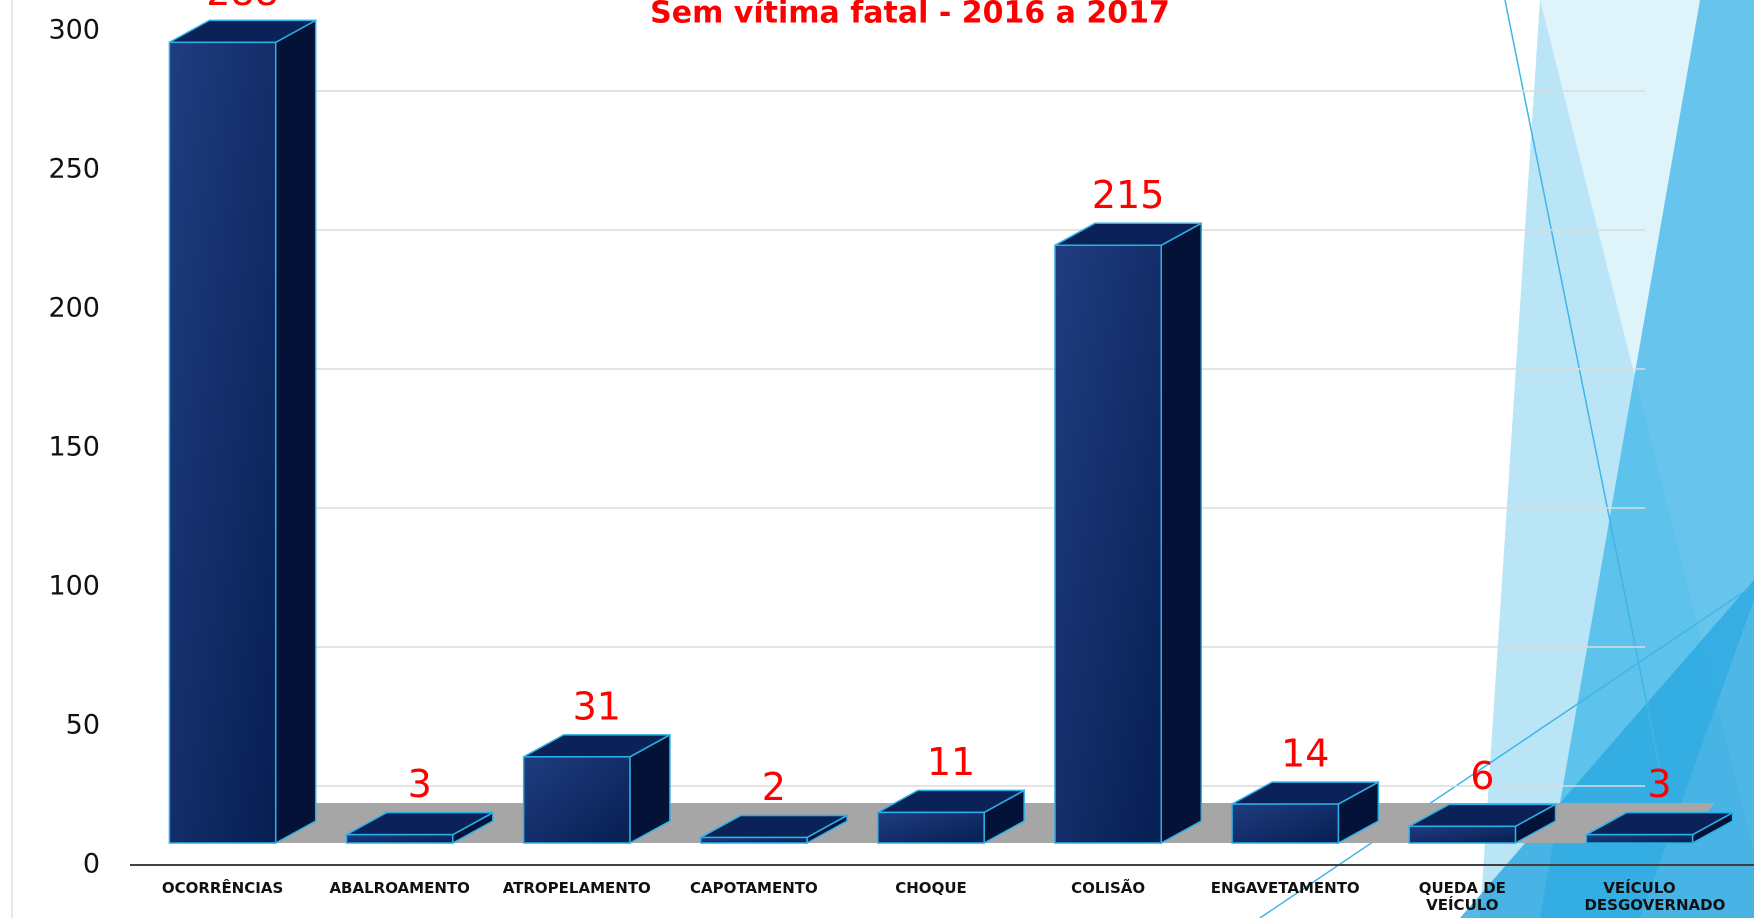 The height and width of the screenshot is (918, 1754). I want to click on x-tick-label: OCORRÊNCIAS, so click(222, 888).